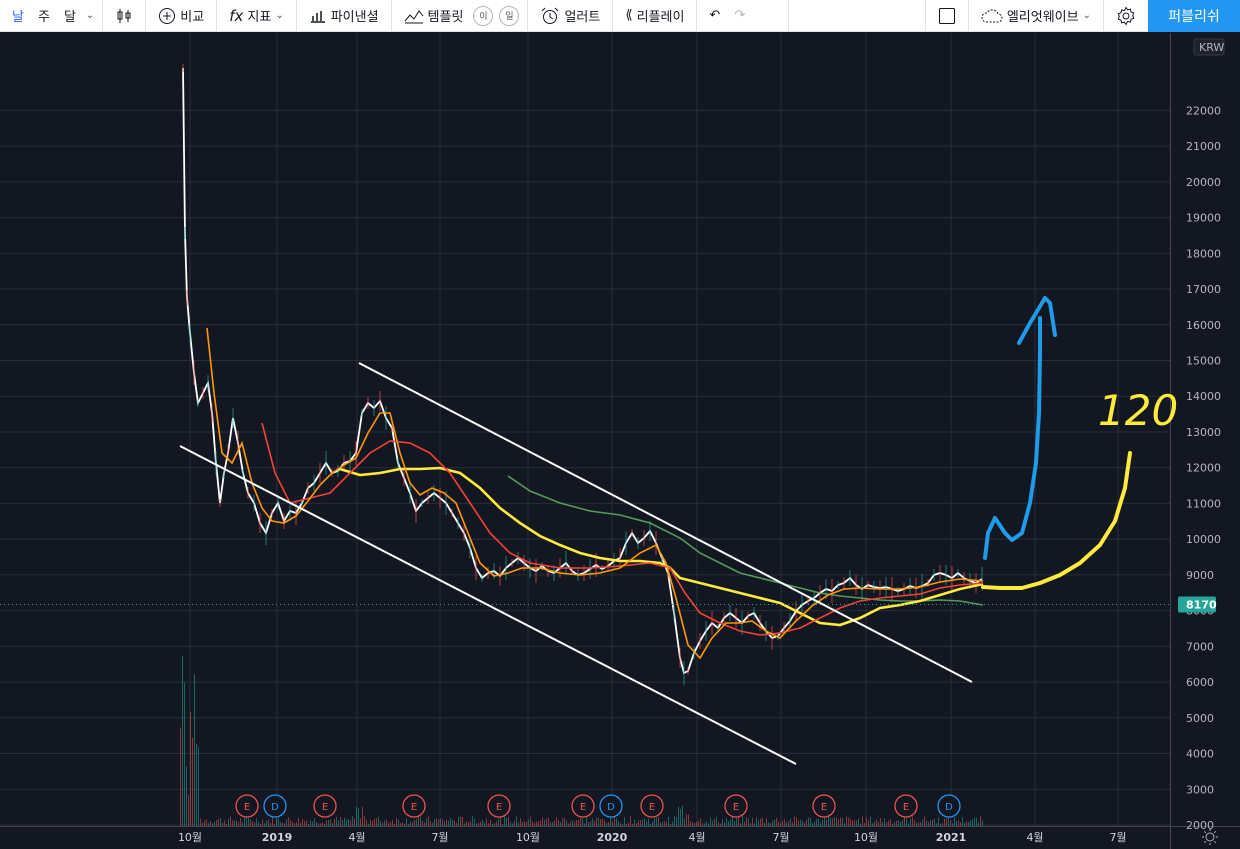 The image size is (1240, 849). What do you see at coordinates (1200, 825) in the screenshot?
I see `price-tick-label: 2000` at bounding box center [1200, 825].